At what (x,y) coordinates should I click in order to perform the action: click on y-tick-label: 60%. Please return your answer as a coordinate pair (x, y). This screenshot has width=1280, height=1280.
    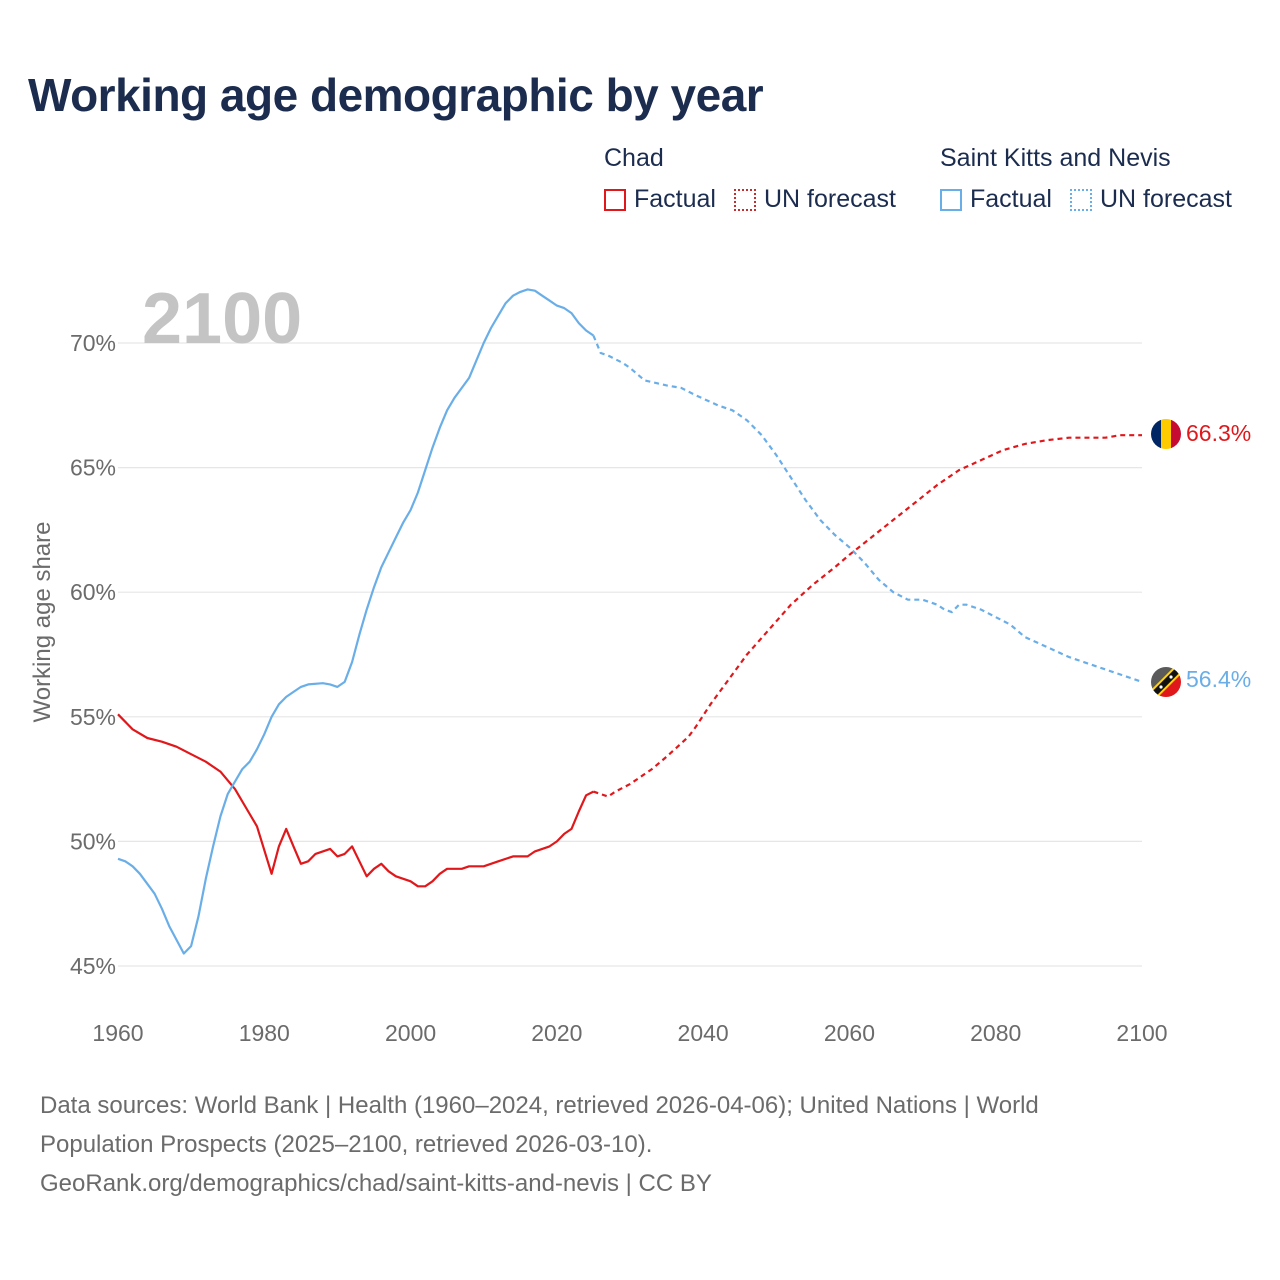
    Looking at the image, I should click on (93, 592).